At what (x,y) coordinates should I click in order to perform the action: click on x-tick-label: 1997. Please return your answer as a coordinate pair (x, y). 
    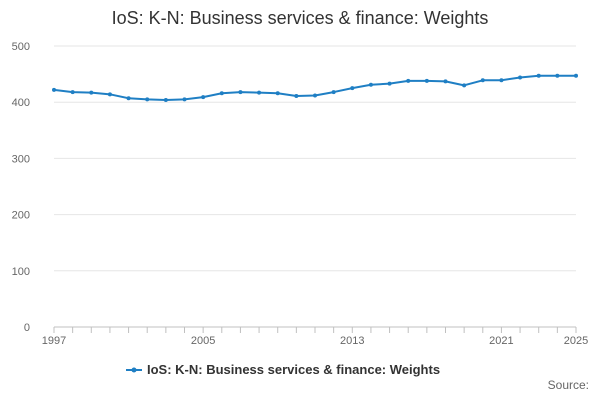
    Looking at the image, I should click on (54, 341).